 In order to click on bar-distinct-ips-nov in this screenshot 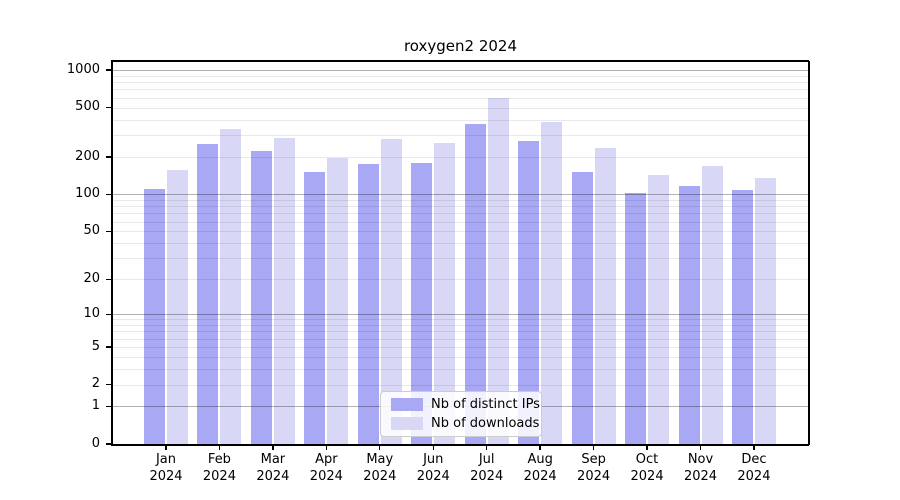, I will do `click(689, 315)`.